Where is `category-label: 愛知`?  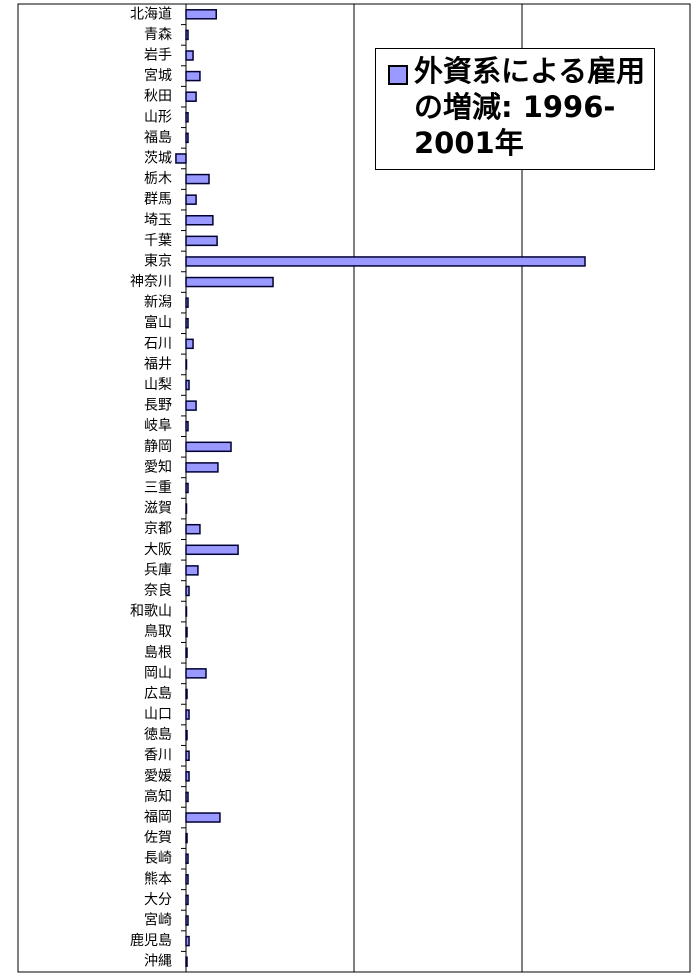 category-label: 愛知 is located at coordinates (158, 466).